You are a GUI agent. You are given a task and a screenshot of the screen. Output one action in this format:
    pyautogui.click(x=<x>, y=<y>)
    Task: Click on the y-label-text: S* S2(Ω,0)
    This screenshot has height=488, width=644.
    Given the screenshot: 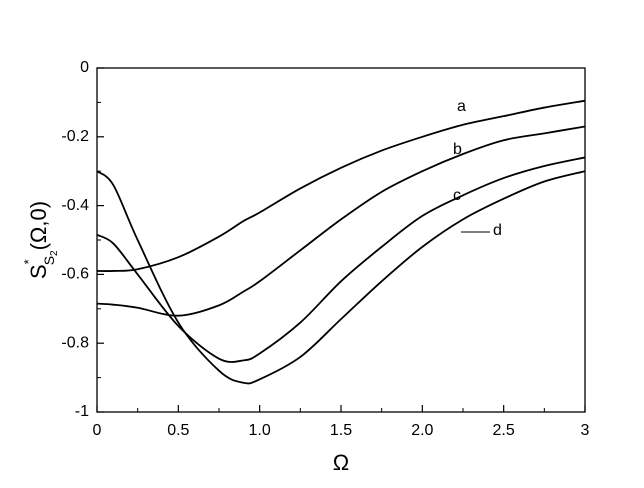 What is the action you would take?
    pyautogui.click(x=40, y=240)
    